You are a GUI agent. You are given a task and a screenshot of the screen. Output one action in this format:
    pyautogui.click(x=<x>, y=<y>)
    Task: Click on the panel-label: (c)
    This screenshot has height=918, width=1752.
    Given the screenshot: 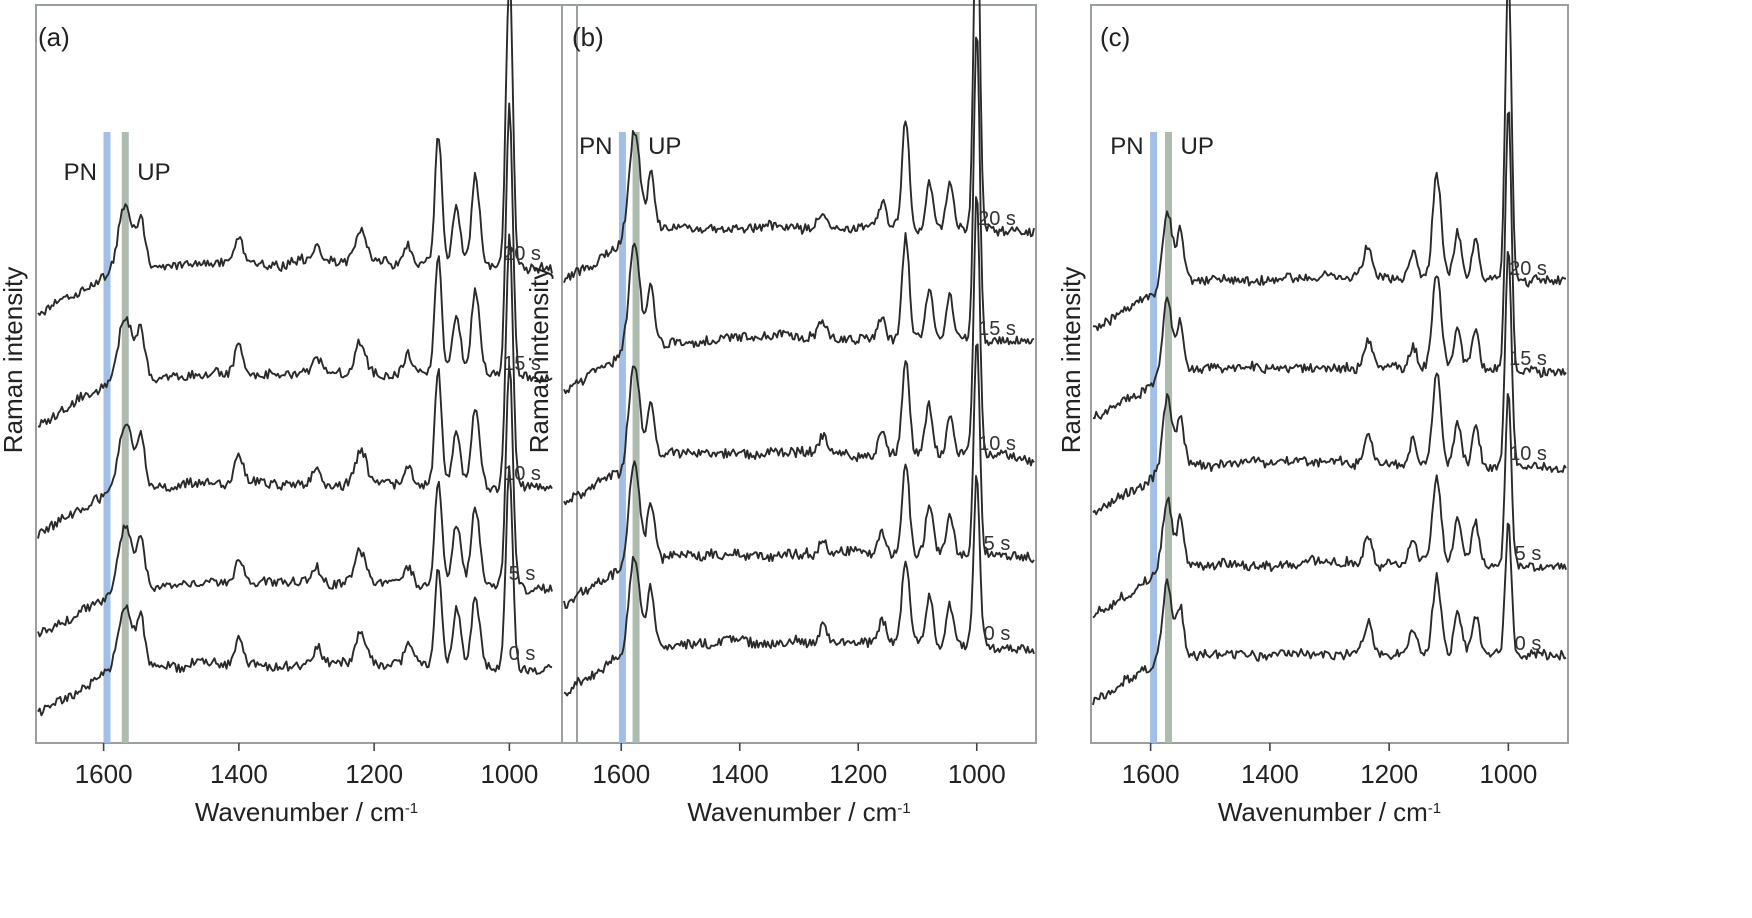 What is the action you would take?
    pyautogui.click(x=1115, y=37)
    